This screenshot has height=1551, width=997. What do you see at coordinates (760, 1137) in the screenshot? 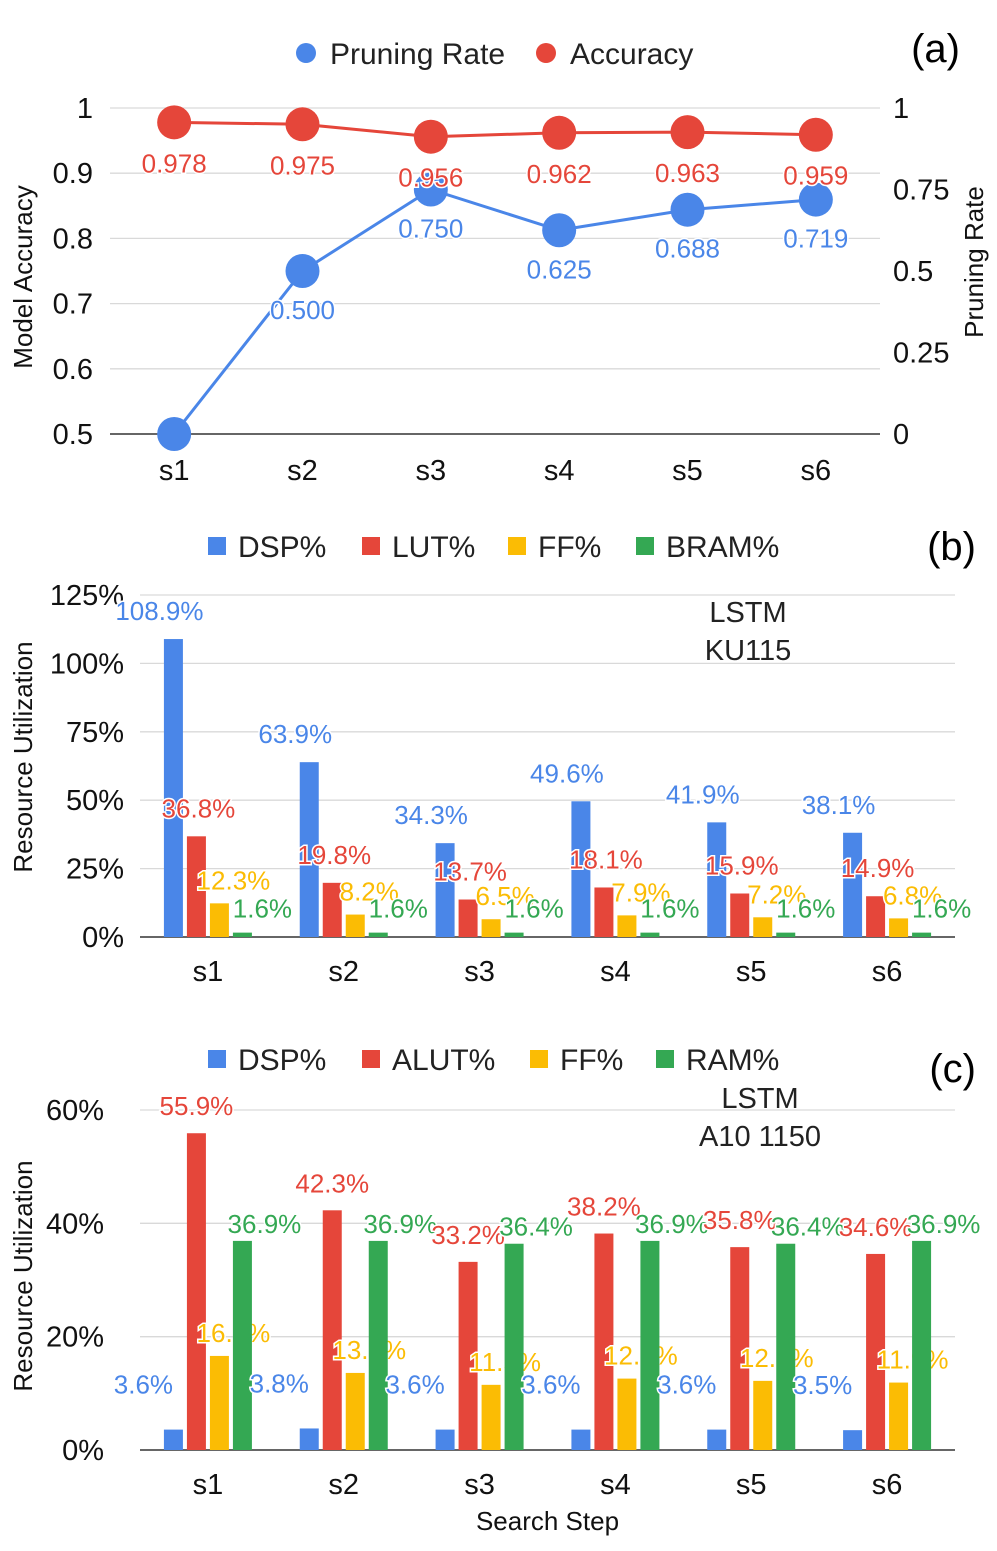
I see `chart-annotation: A10 1150` at bounding box center [760, 1137].